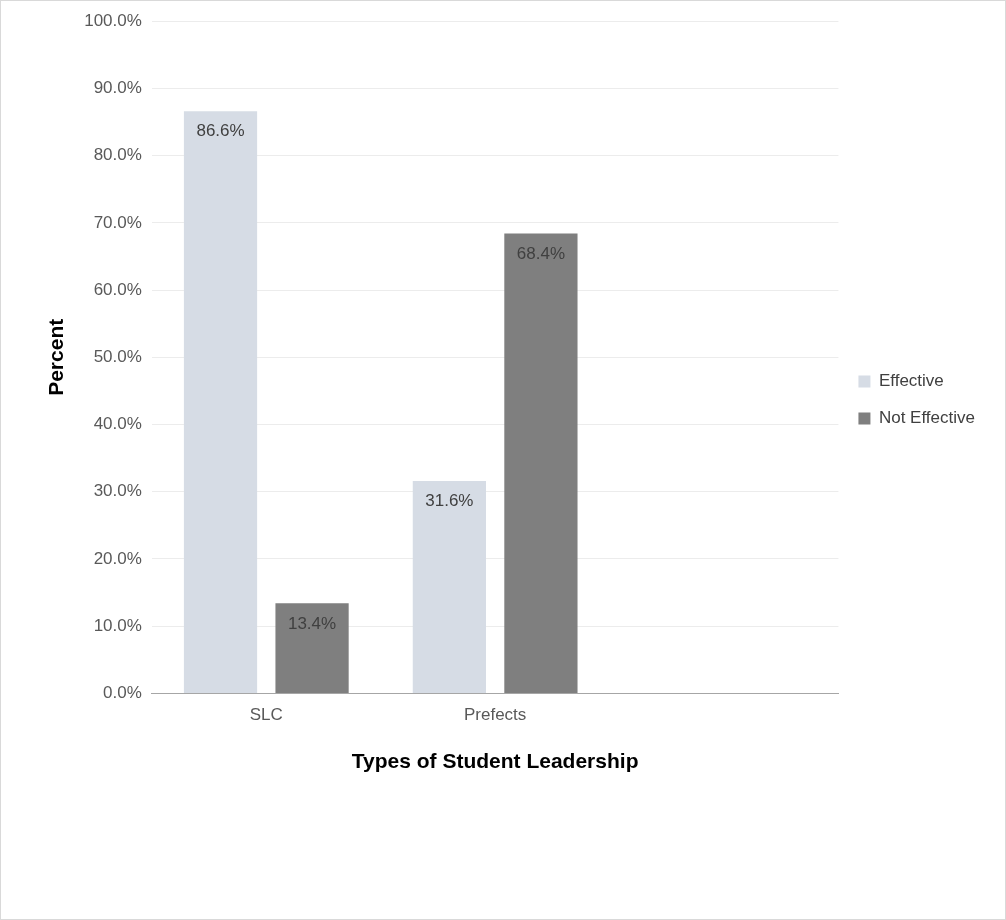  What do you see at coordinates (495, 715) in the screenshot?
I see `x-tick-label: Prefects` at bounding box center [495, 715].